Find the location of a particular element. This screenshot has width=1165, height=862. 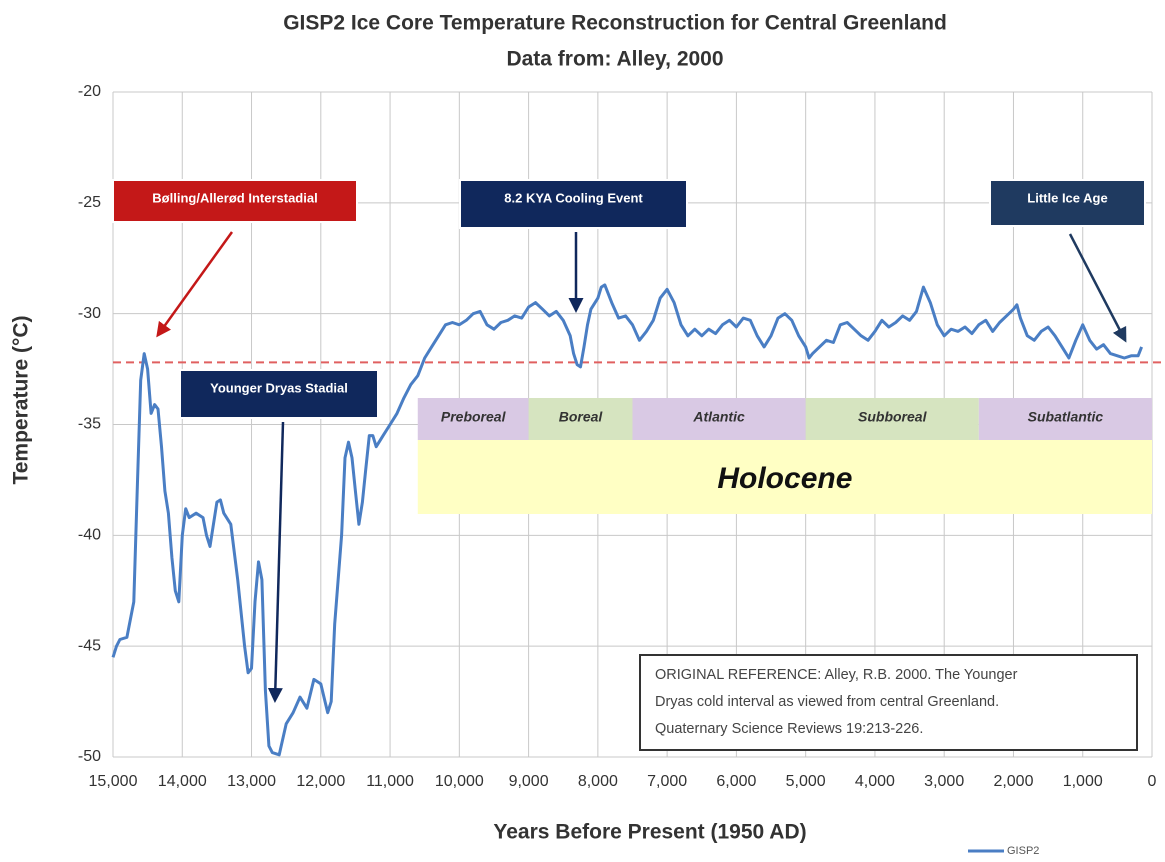

y-tick-label: -20 is located at coordinates (89, 91).